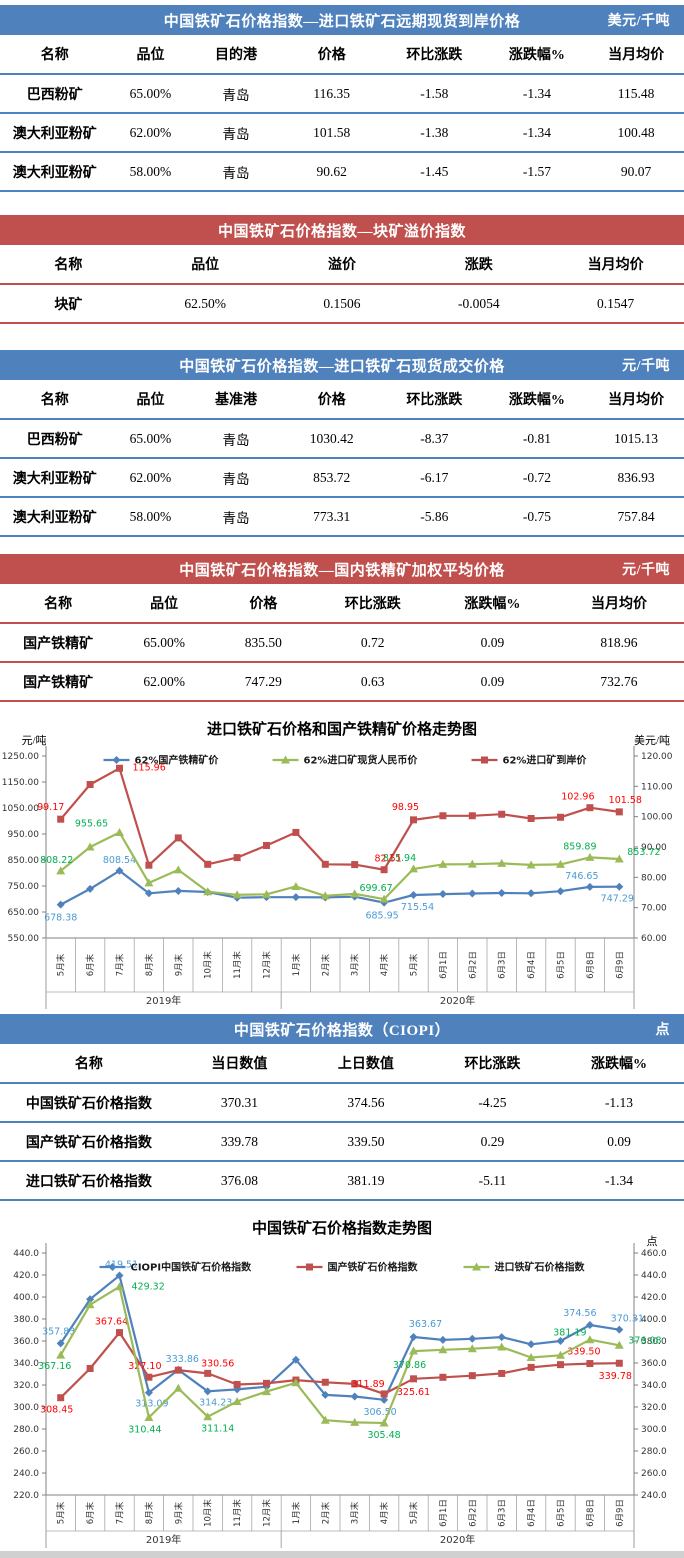  Describe the element at coordinates (537, 133) in the screenshot. I see `value-cell: -1.34` at that location.